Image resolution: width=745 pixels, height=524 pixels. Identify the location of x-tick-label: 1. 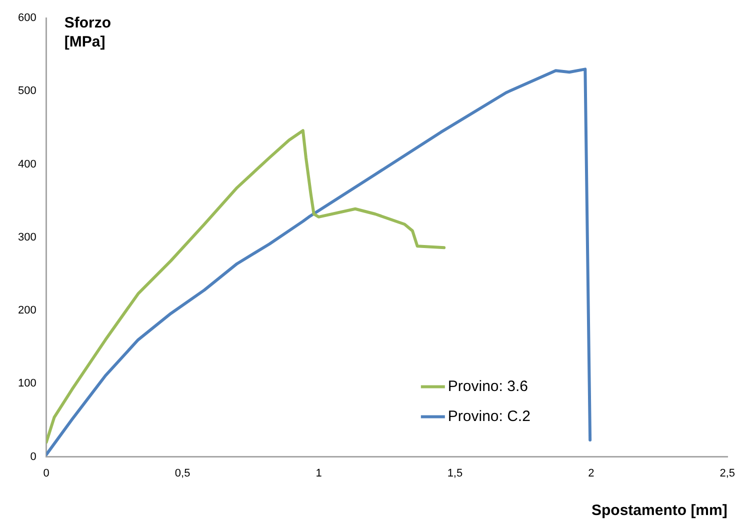
(319, 473).